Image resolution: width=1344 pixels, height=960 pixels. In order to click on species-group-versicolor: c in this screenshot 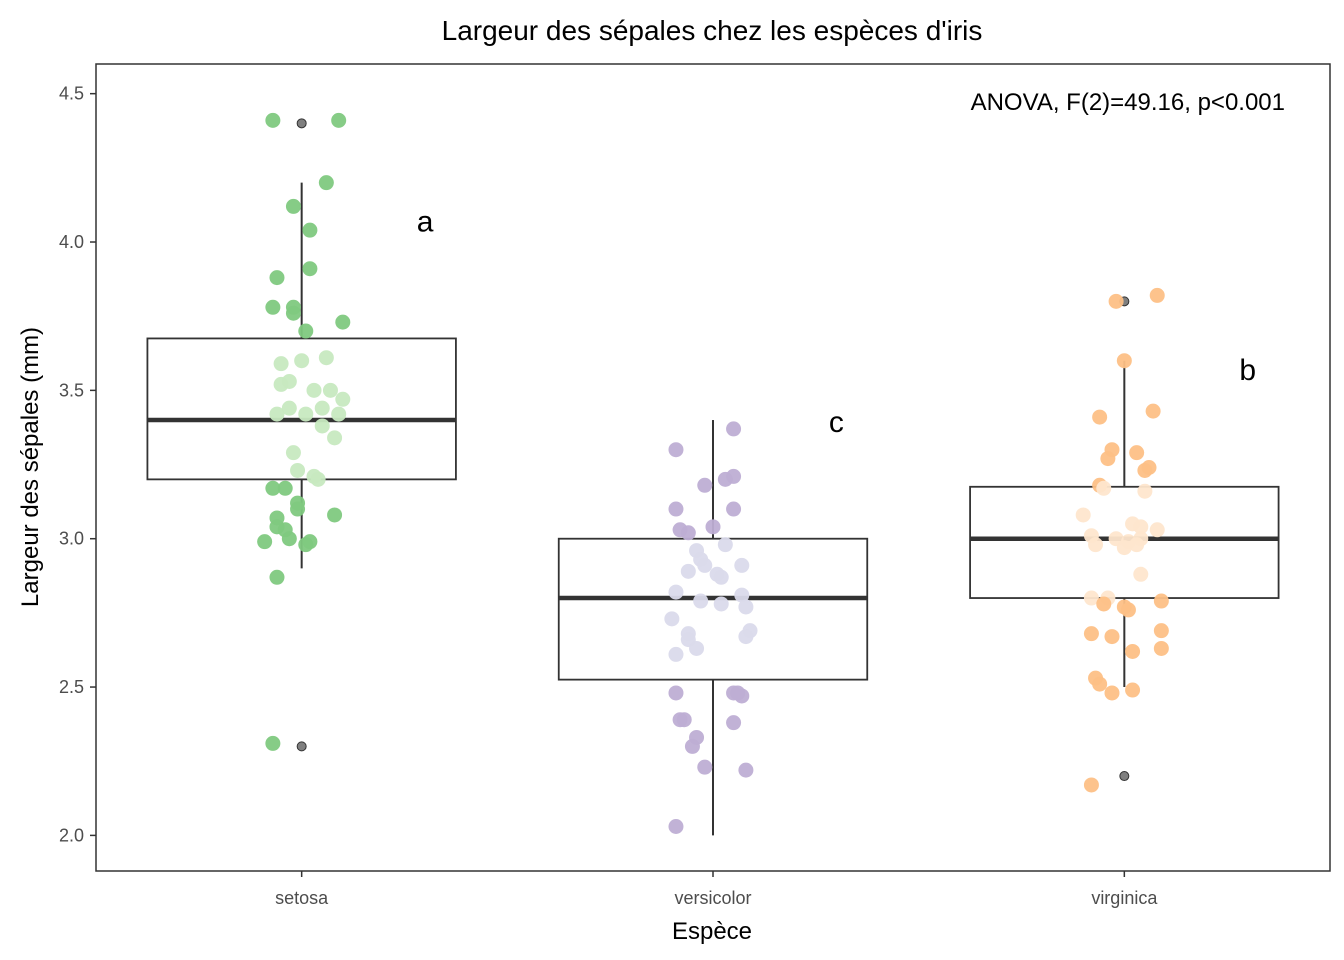, I will do `click(713, 621)`.